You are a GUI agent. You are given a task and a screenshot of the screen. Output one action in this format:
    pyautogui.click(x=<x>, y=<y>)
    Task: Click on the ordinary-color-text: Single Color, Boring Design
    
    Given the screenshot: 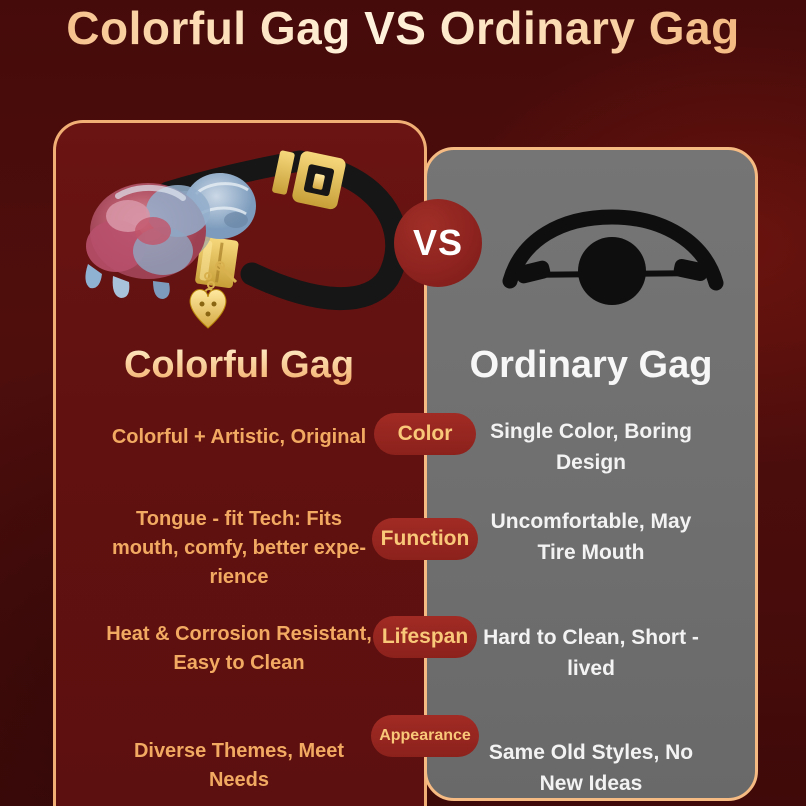 What is the action you would take?
    pyautogui.click(x=591, y=447)
    